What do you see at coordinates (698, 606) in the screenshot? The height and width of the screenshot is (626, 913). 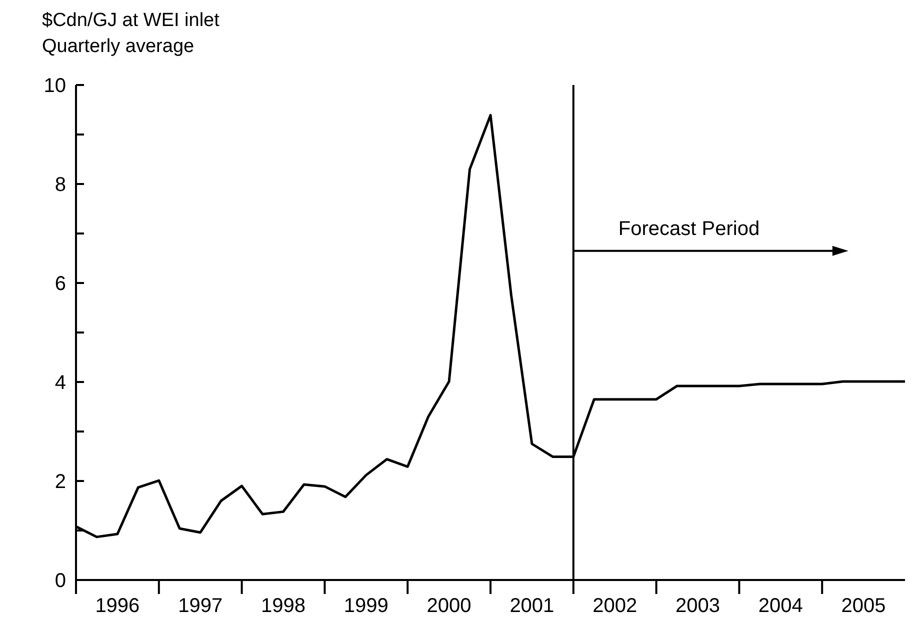 I see `x-tick-label: 2003` at bounding box center [698, 606].